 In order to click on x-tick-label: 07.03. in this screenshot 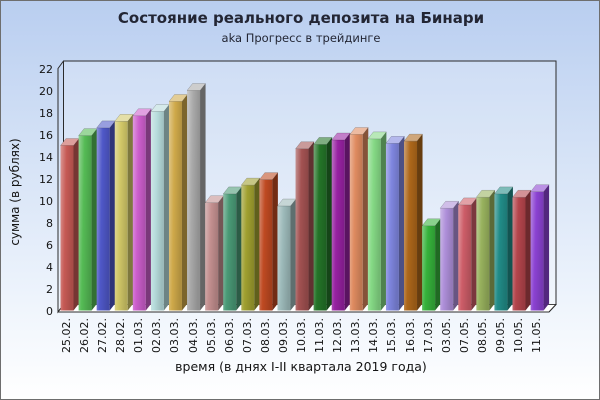, I will do `click(247, 335)`.